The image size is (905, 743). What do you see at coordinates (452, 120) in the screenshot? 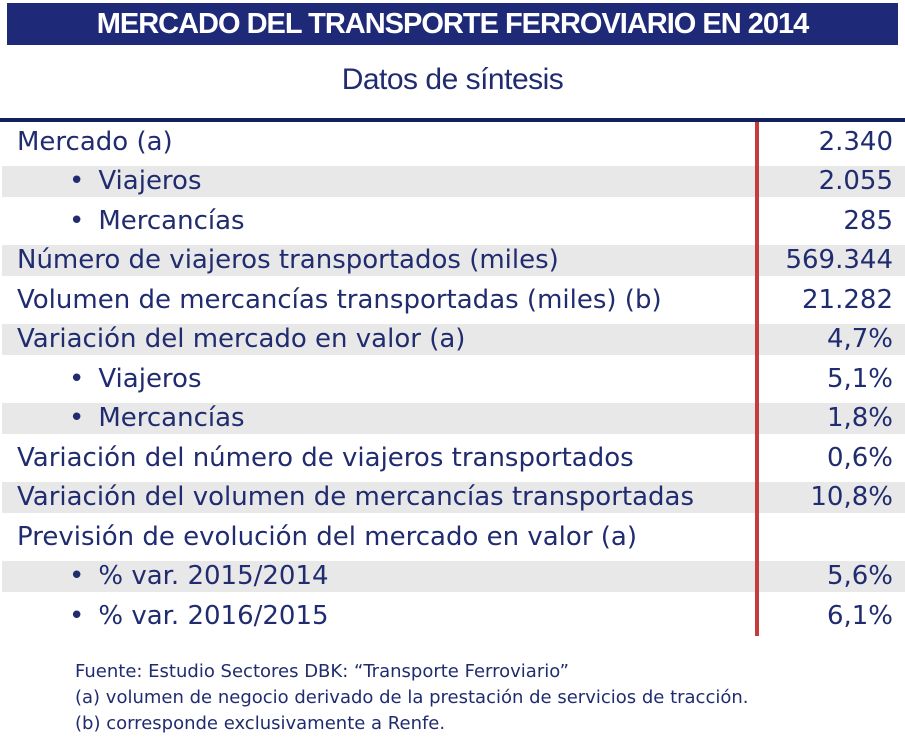
I see `table-top-border` at bounding box center [452, 120].